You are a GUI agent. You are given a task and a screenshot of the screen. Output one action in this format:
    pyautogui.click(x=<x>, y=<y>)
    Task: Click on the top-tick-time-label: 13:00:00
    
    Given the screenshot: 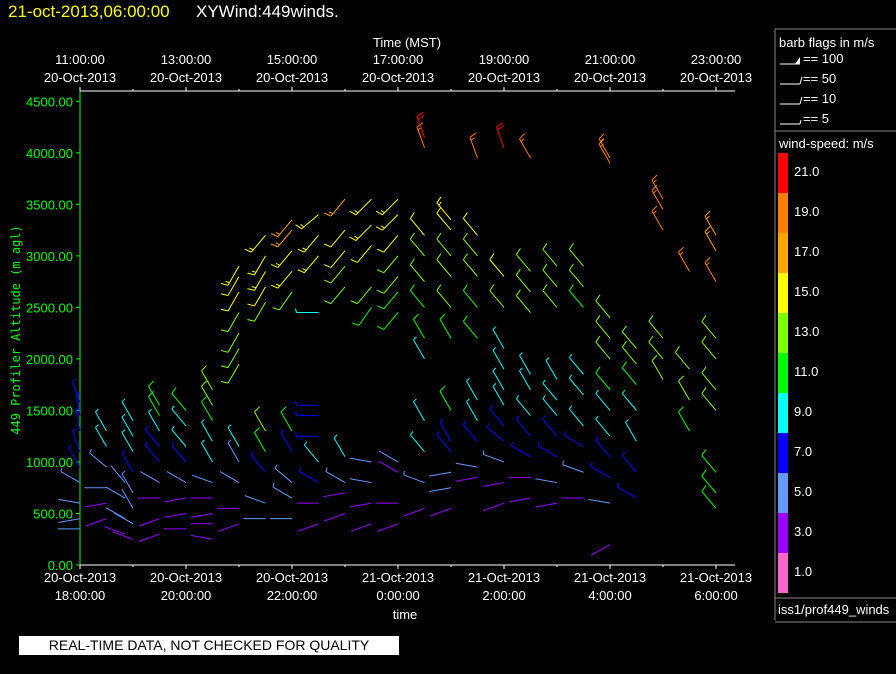 What is the action you would take?
    pyautogui.click(x=186, y=59)
    